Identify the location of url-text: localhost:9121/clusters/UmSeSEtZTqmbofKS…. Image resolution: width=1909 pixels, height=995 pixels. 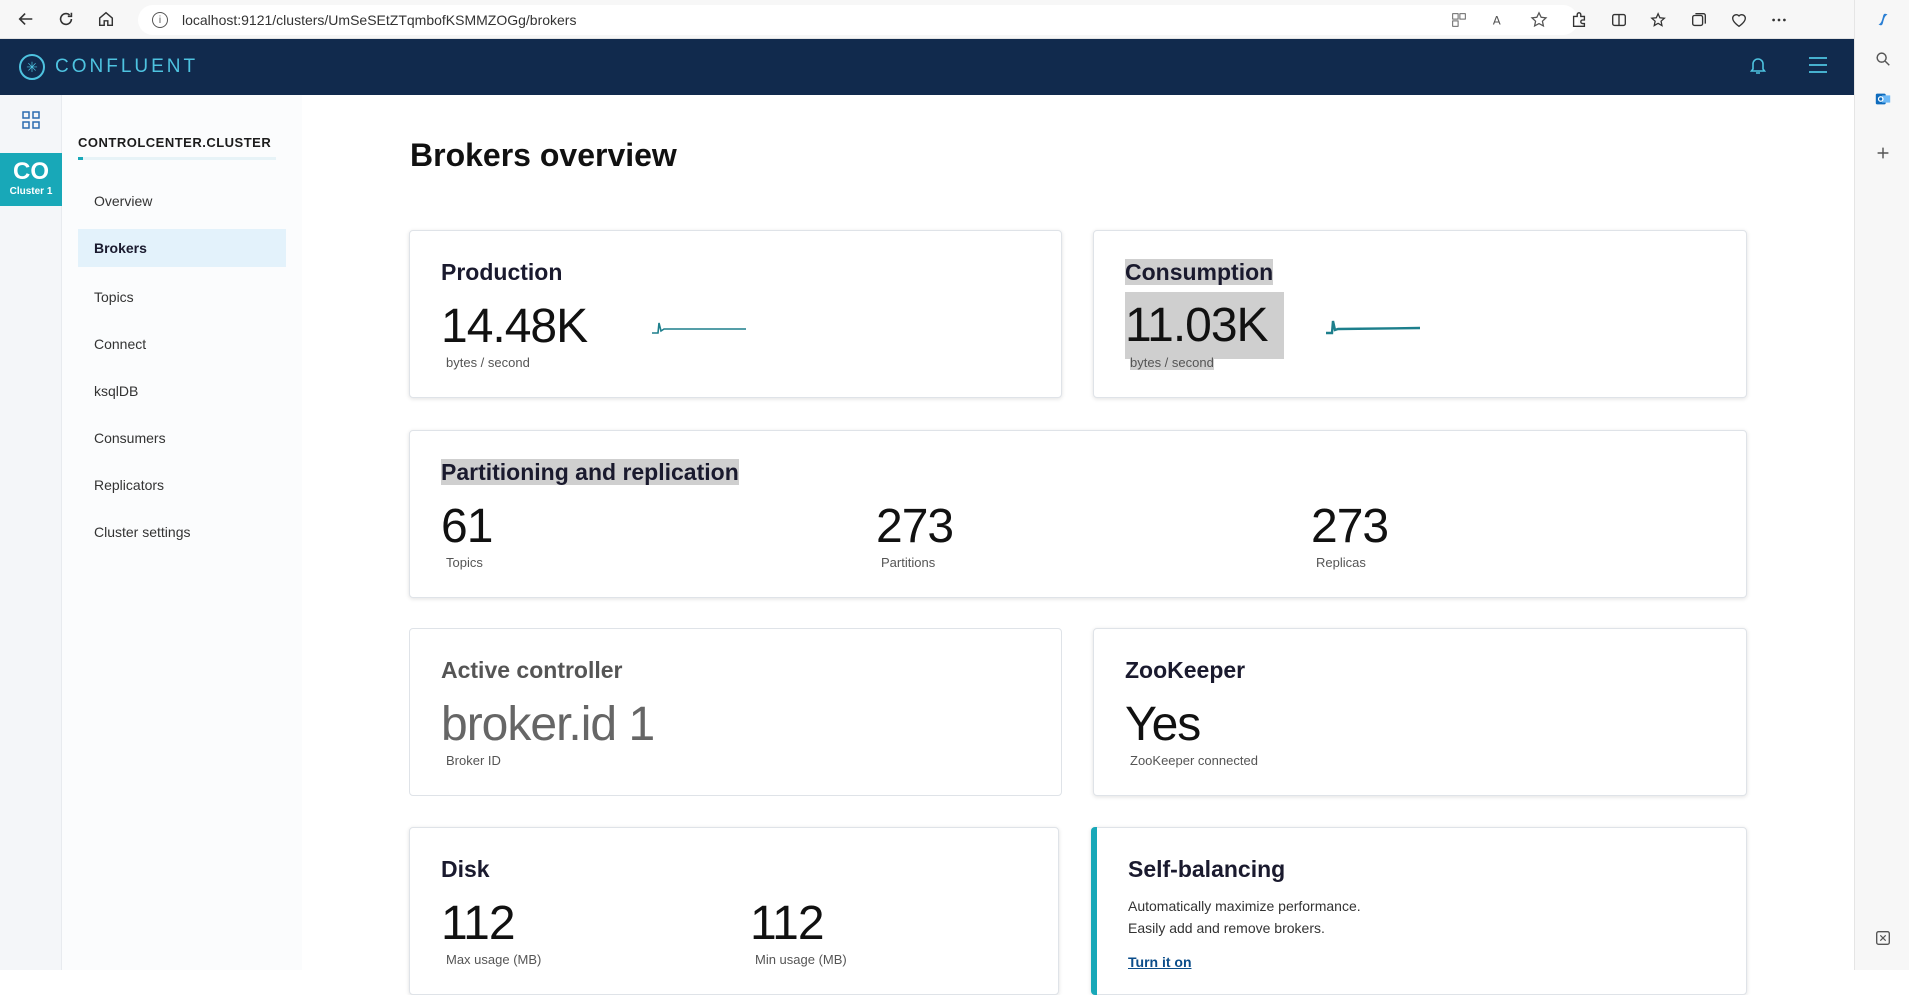
(379, 20).